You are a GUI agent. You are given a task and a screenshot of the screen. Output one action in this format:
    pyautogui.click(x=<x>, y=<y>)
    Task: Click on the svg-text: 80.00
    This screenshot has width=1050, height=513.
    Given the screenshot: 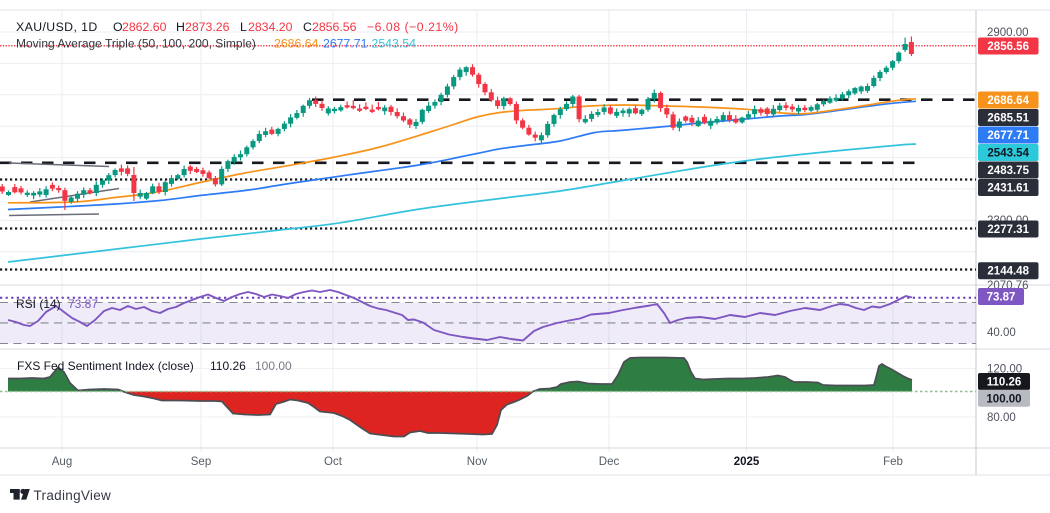 What is the action you would take?
    pyautogui.click(x=1001, y=418)
    